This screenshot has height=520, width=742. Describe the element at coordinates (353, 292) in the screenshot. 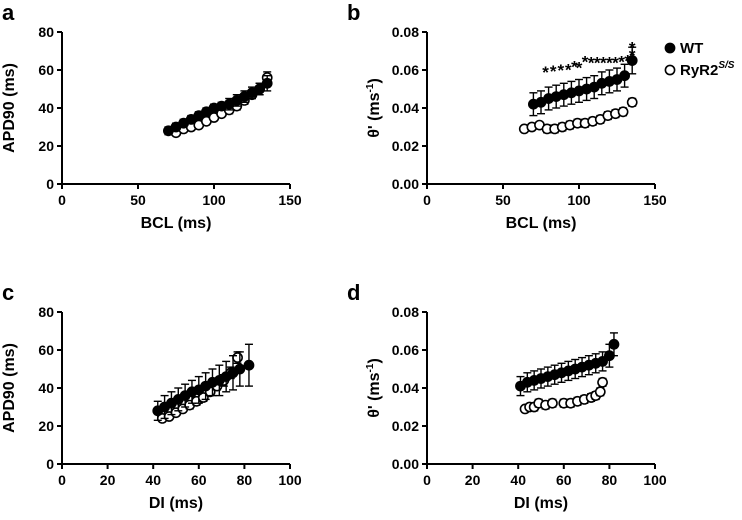

I see `panel-letter: d` at that location.